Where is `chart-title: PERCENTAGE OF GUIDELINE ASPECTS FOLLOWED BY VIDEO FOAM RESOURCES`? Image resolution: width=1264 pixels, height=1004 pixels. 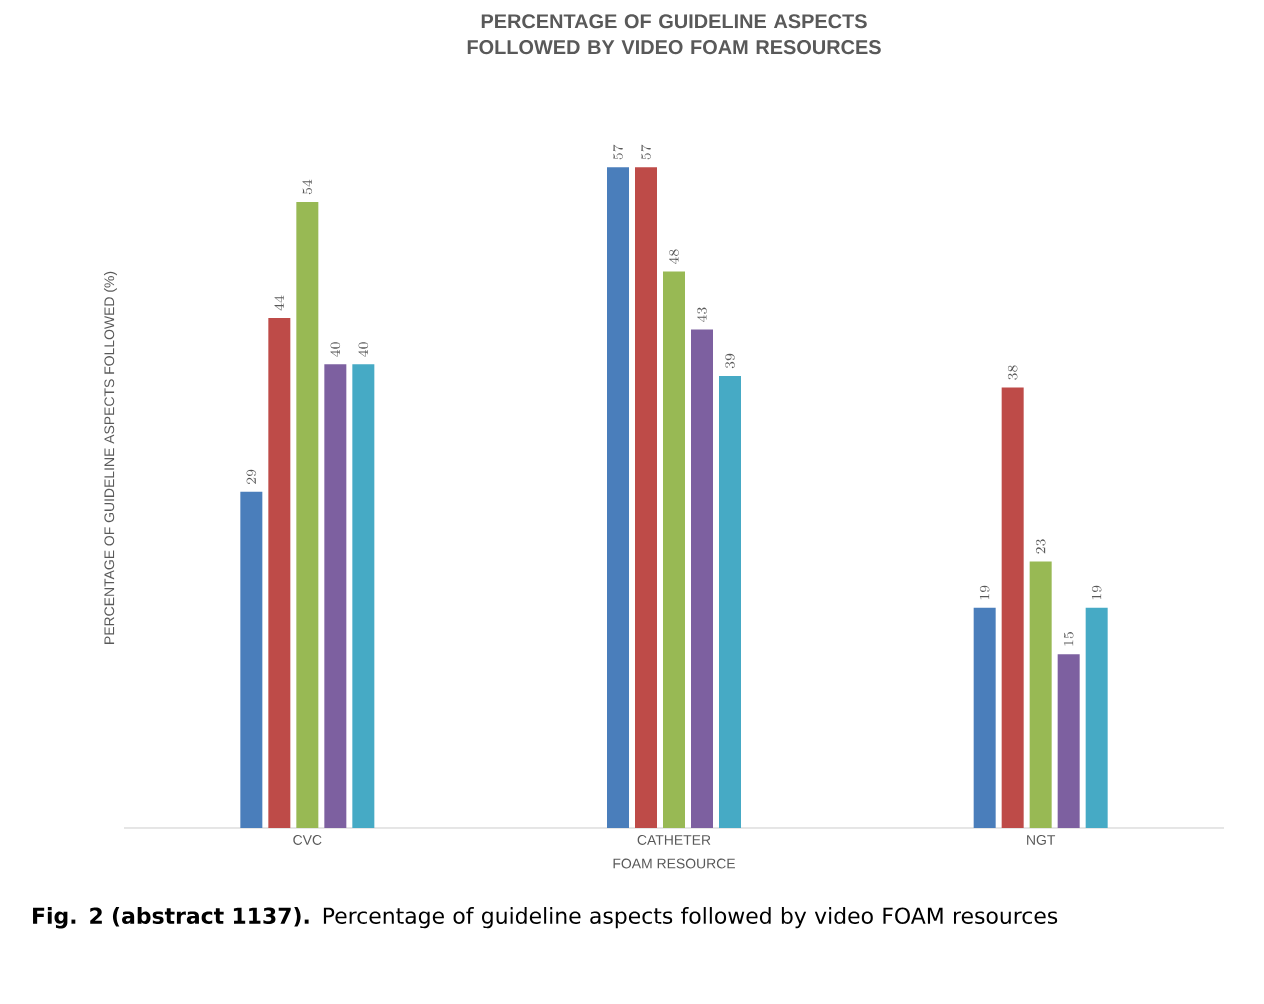
chart-title: PERCENTAGE OF GUIDELINE ASPECTS FOLLOWED BY VIDEO FOAM RESOURCES is located at coordinates (674, 34).